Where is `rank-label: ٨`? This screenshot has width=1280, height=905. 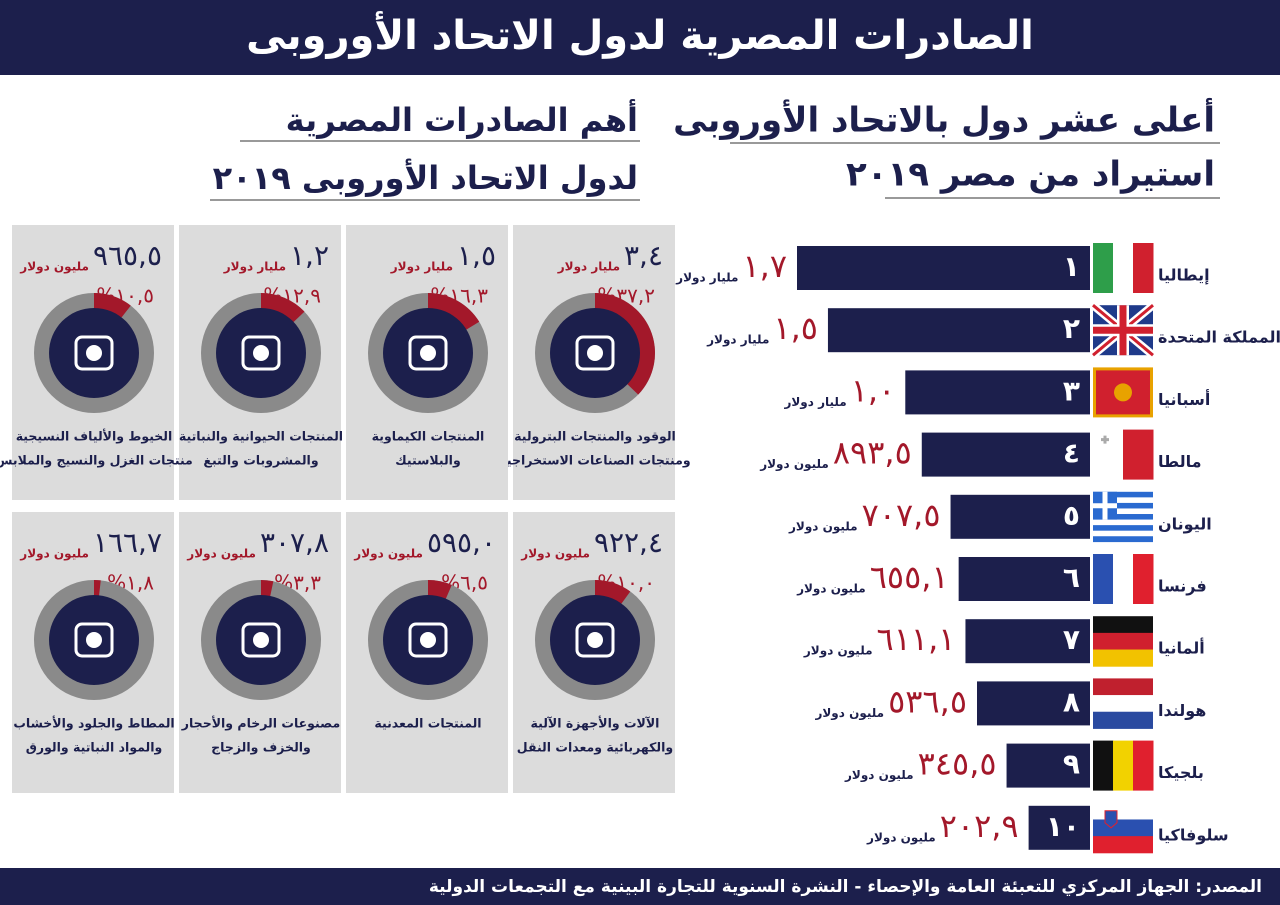
rank-label: ٨ is located at coordinates (1071, 701).